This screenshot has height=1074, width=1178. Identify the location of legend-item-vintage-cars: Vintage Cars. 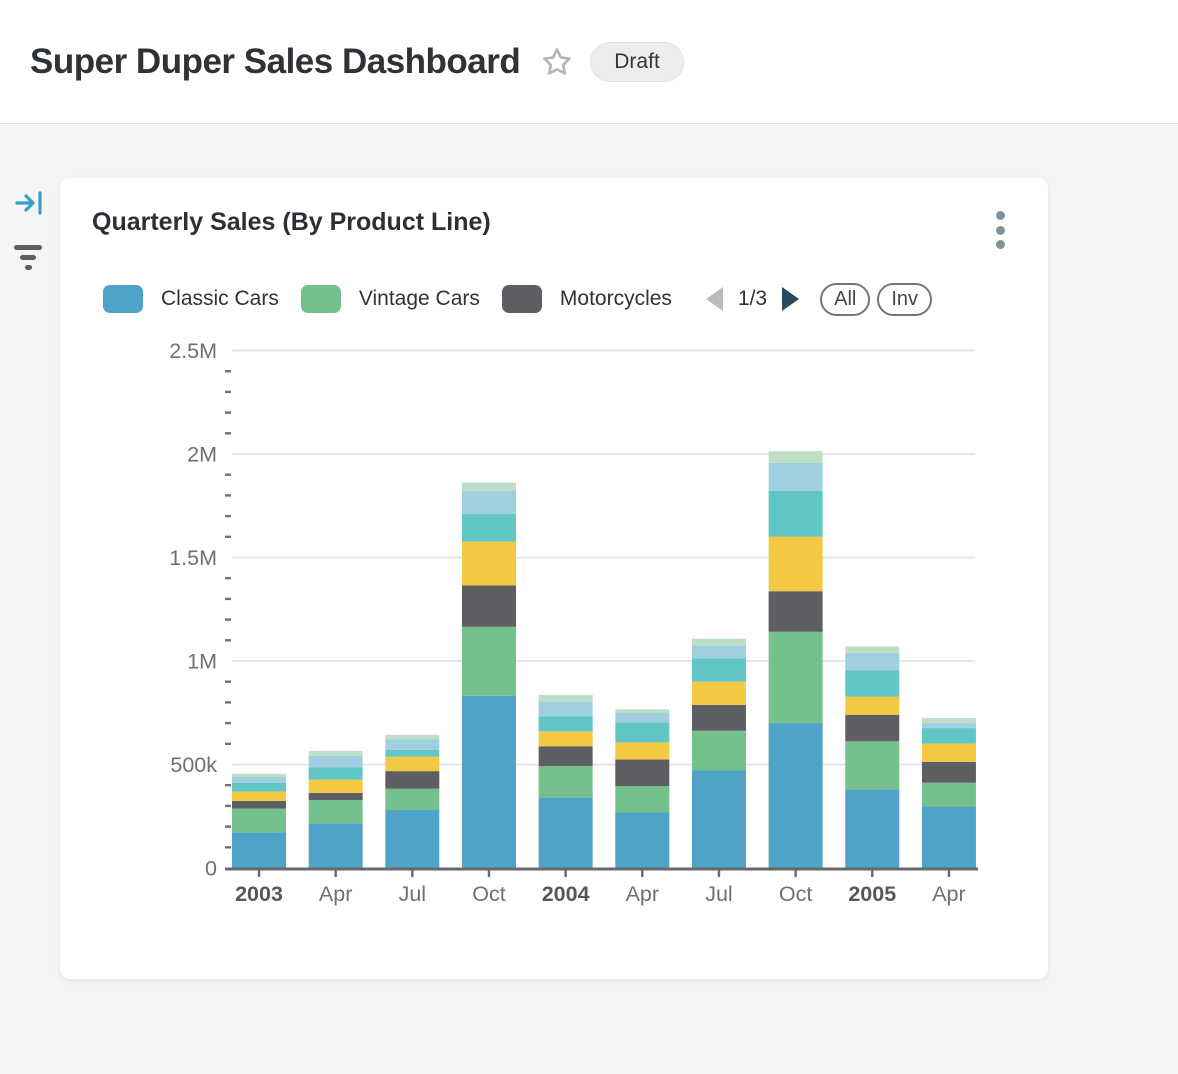
(390, 299).